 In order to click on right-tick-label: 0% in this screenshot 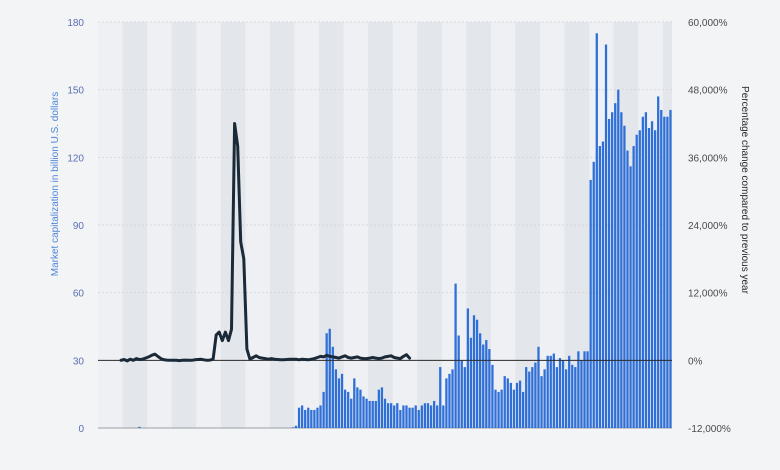, I will do `click(695, 361)`.